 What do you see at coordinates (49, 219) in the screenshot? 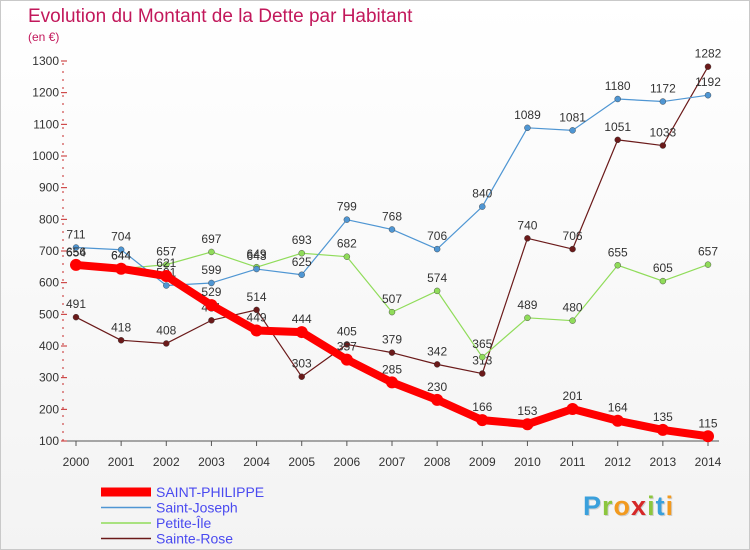
I see `y-tick-label: 800` at bounding box center [49, 219].